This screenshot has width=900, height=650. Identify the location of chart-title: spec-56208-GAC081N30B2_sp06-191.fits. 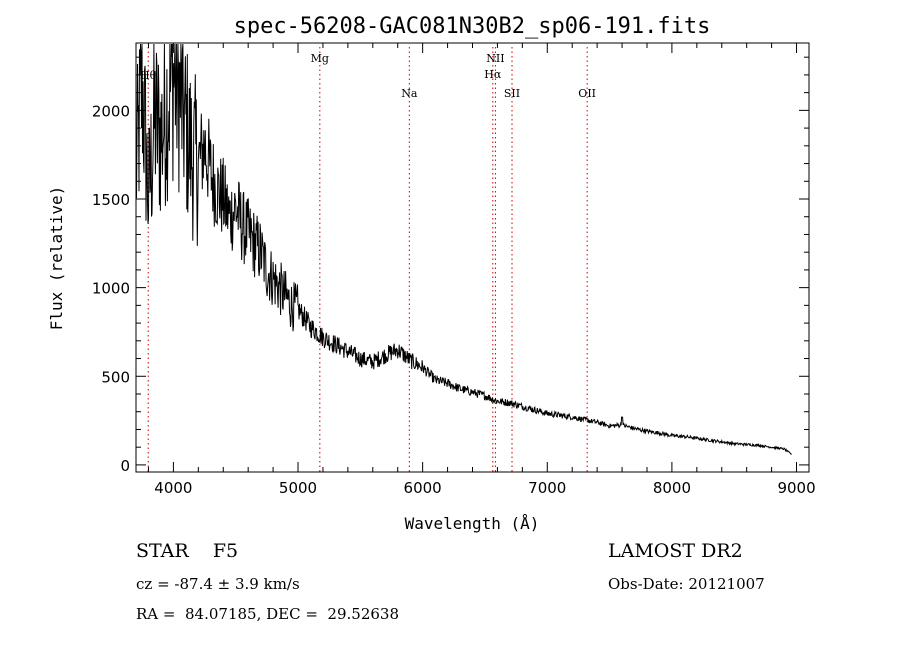
(472, 26).